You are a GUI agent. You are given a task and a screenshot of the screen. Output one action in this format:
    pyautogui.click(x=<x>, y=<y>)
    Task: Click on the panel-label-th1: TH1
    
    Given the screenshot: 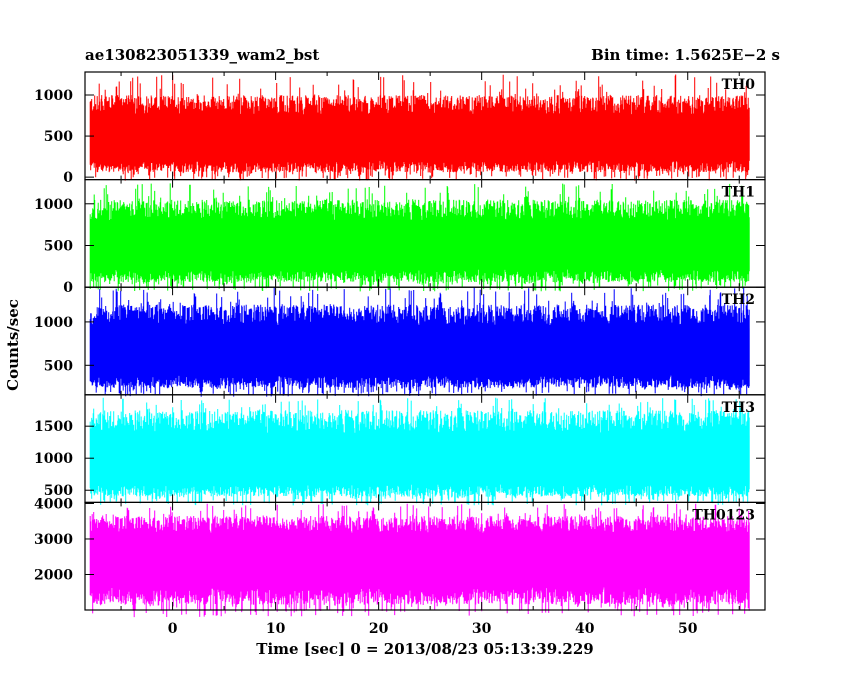 What is the action you would take?
    pyautogui.click(x=738, y=193)
    